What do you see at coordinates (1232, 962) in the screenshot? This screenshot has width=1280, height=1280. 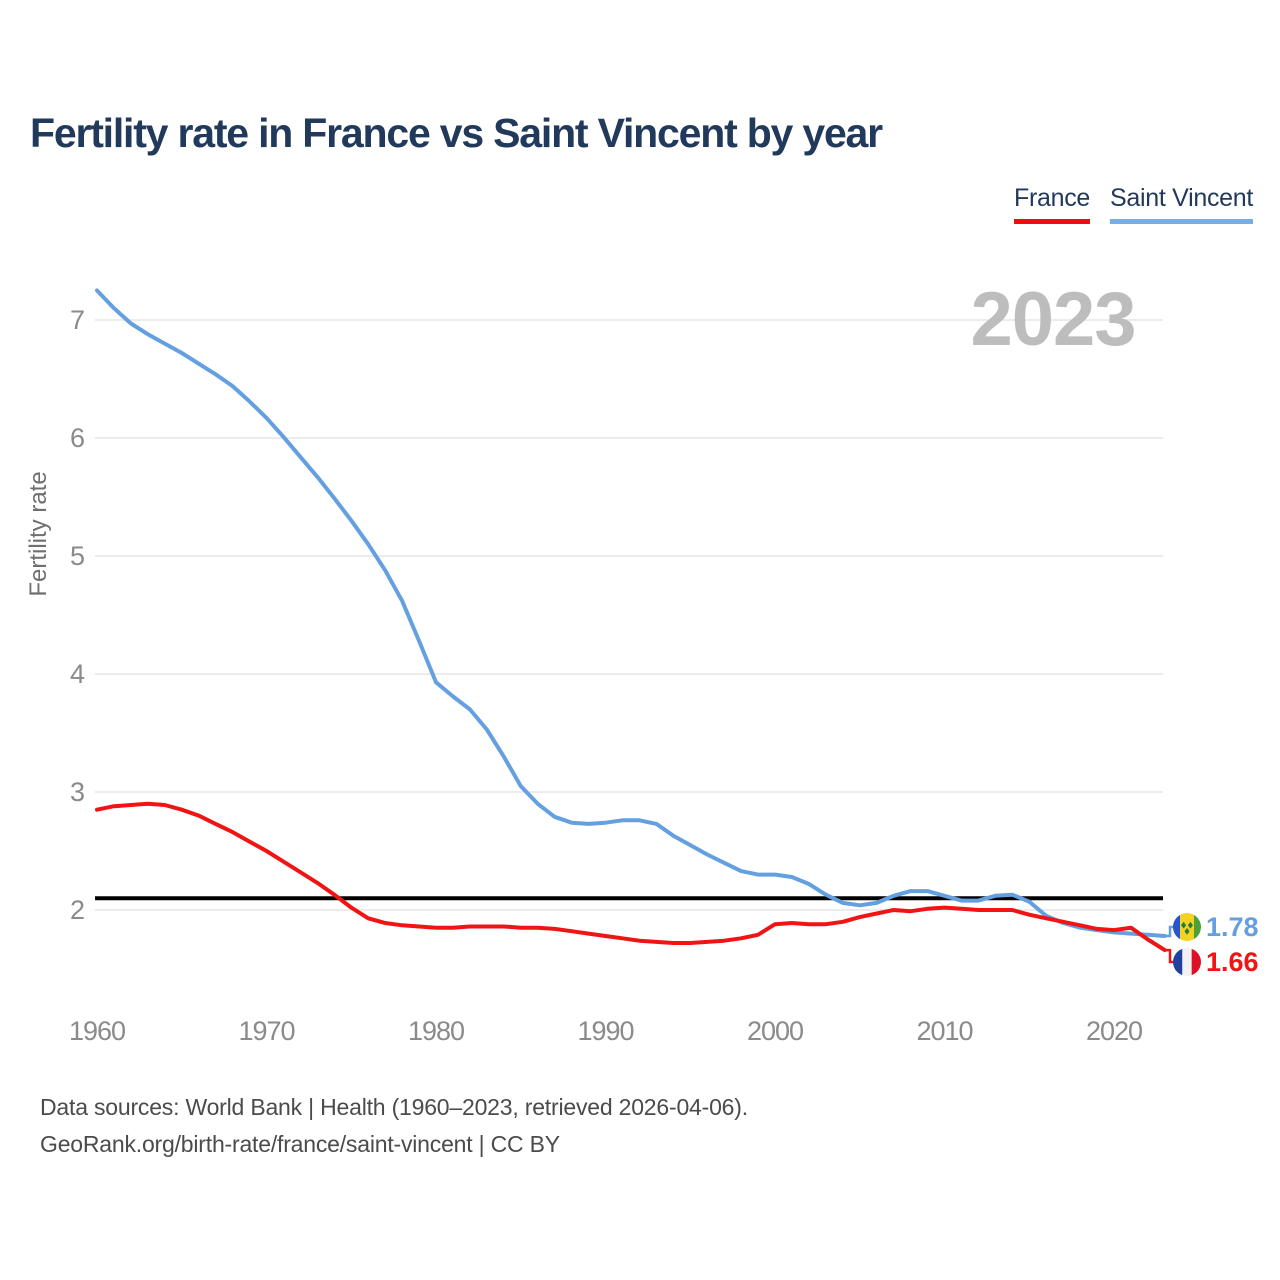 I see `end-value-label-france: 1.66` at bounding box center [1232, 962].